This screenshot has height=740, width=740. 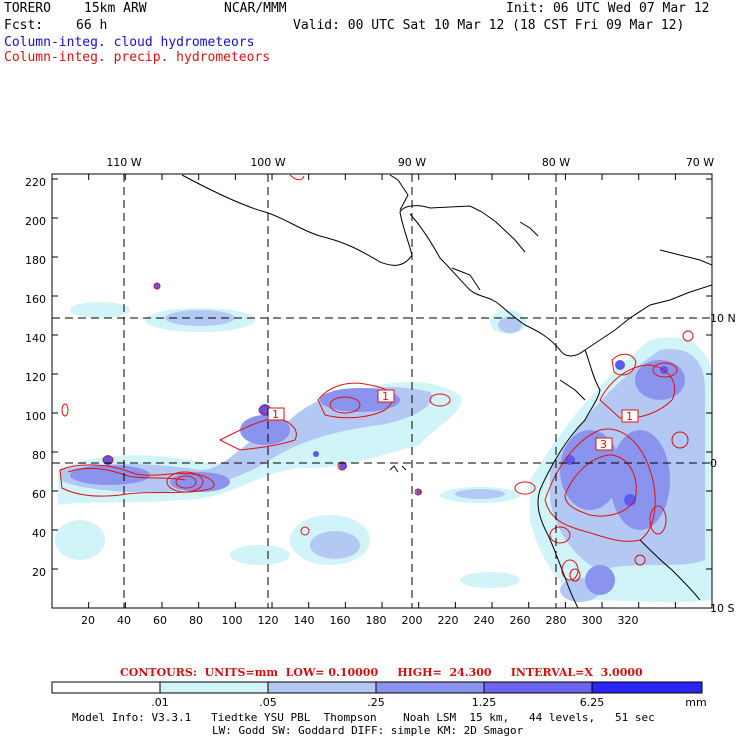 What do you see at coordinates (340, 620) in the screenshot?
I see `x-tick-label: 160` at bounding box center [340, 620].